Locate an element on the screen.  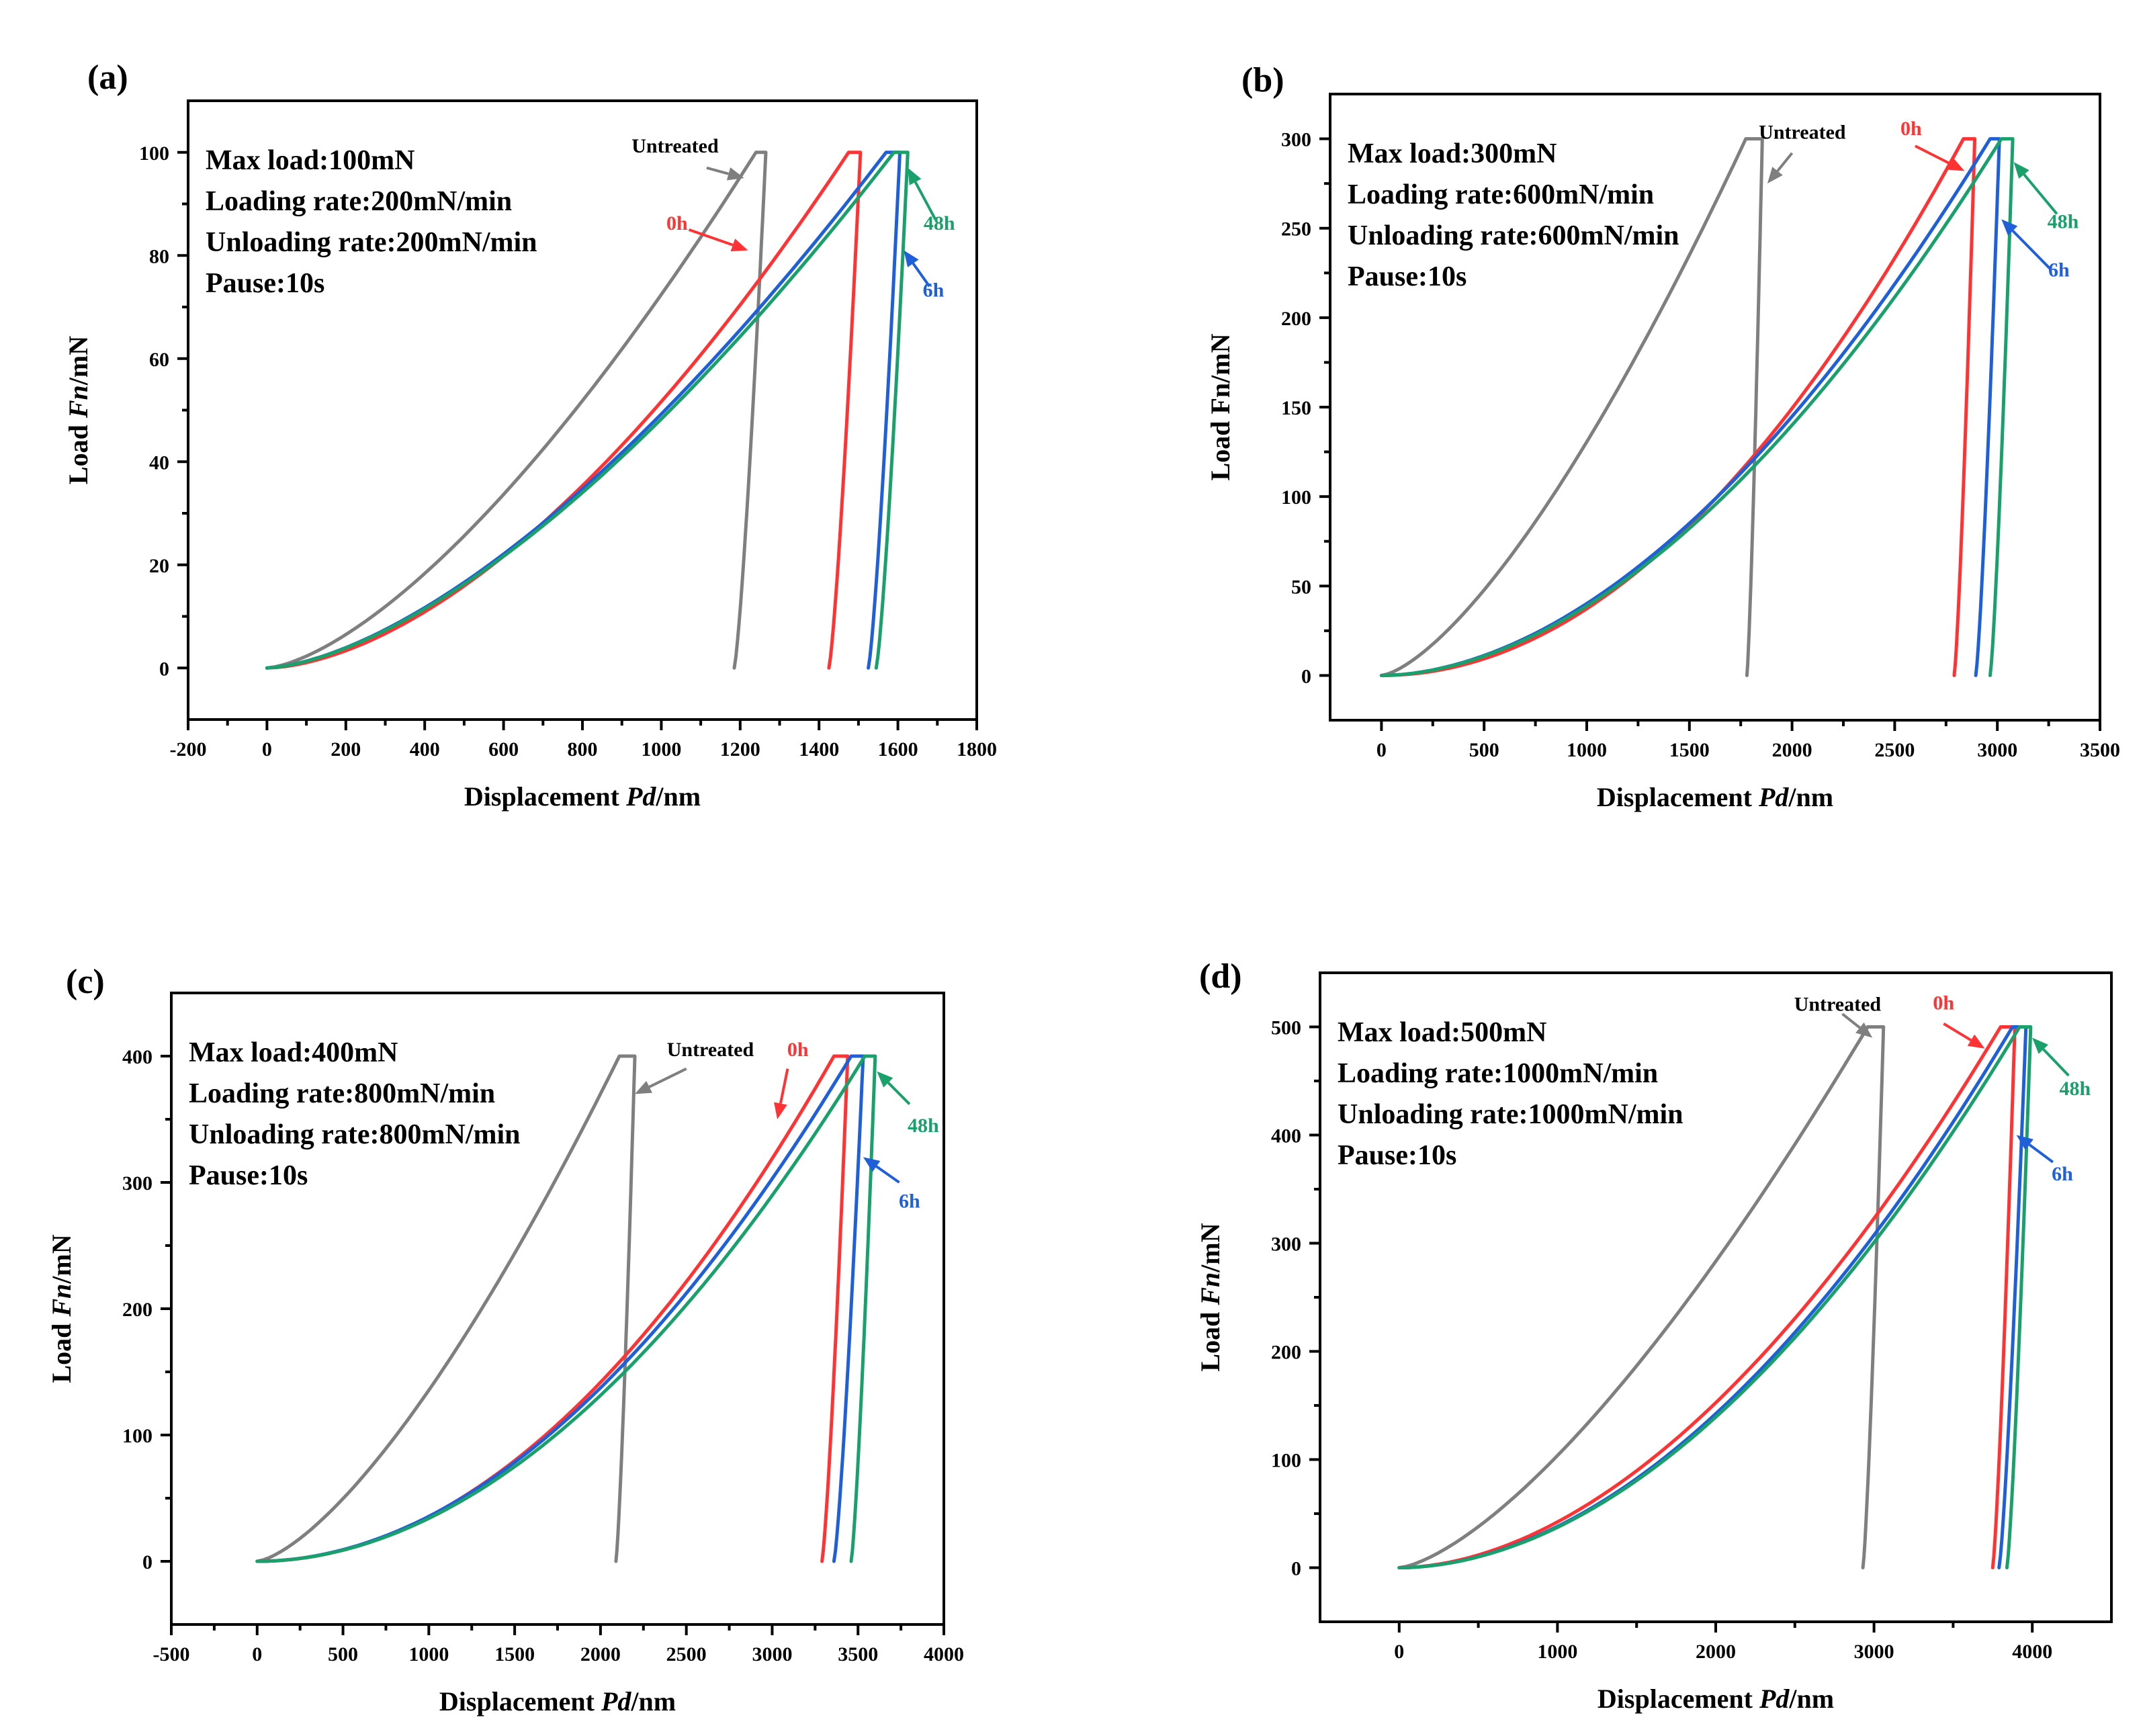
info-line: Max load:500mN is located at coordinates (1442, 1032).